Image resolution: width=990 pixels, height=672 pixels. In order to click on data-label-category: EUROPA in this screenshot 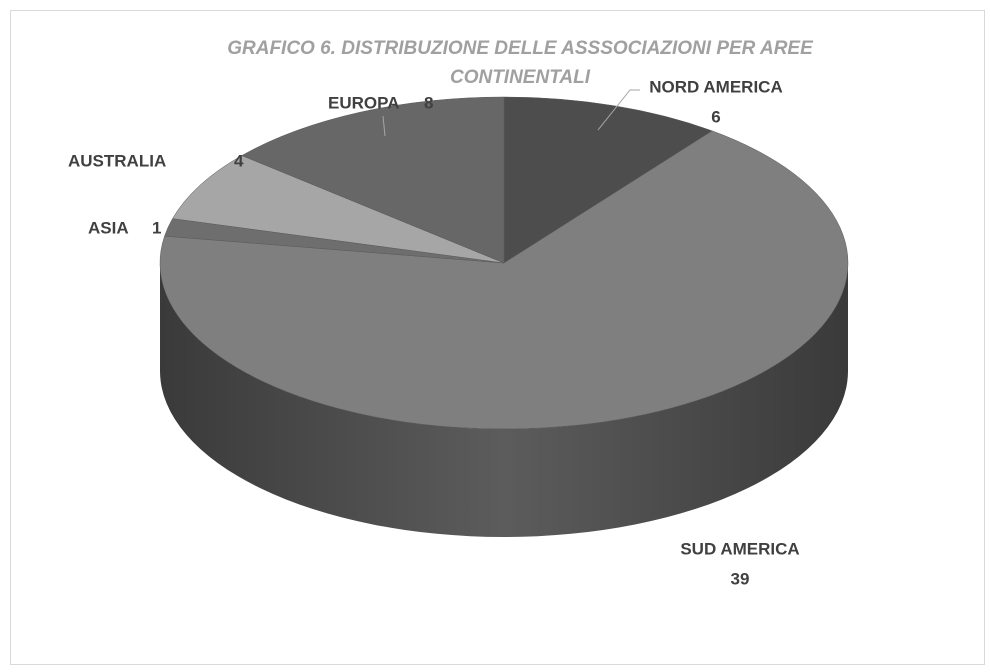, I will do `click(363, 102)`.